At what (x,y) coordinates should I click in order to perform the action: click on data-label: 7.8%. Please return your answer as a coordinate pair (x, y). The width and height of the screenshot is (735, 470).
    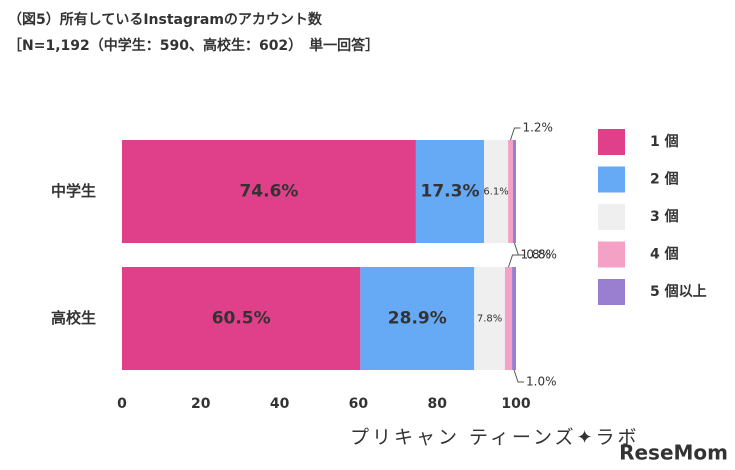
    Looking at the image, I should click on (489, 319).